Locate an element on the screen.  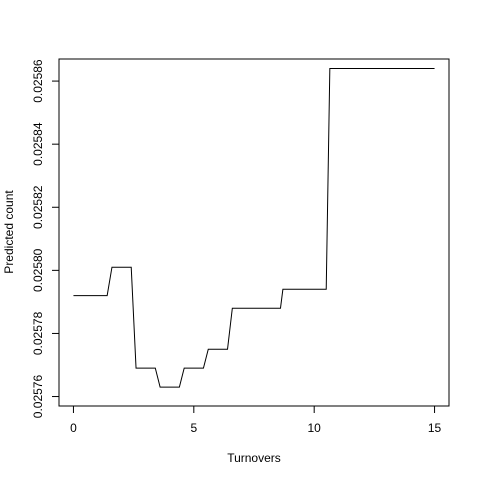
x-tick-label: 5 is located at coordinates (193, 428).